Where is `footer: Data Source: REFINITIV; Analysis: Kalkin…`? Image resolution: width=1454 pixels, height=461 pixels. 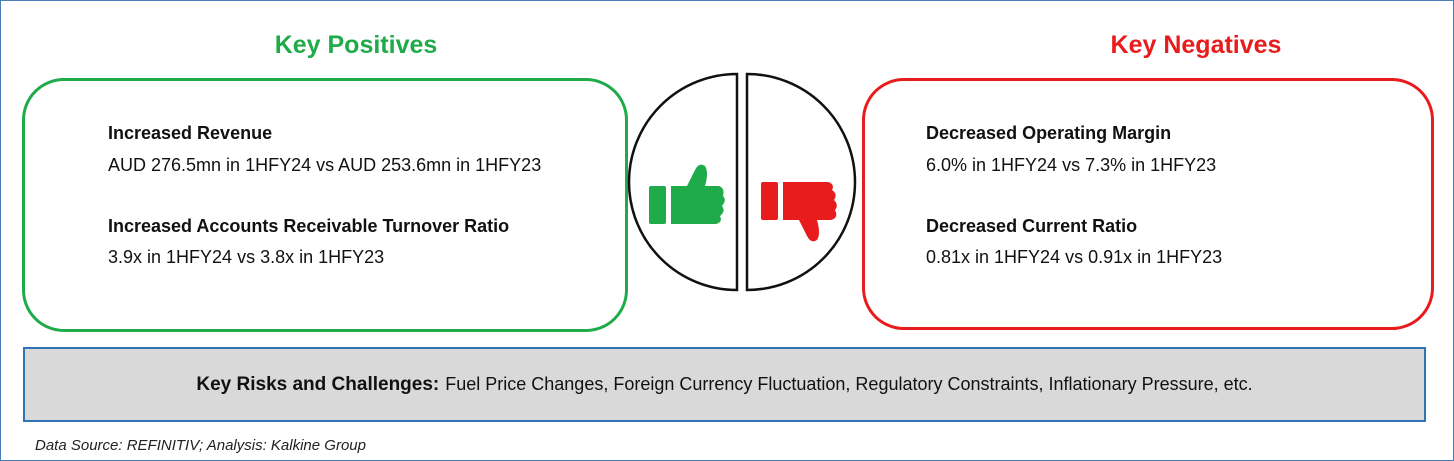
footer: Data Source: REFINITIV; Analysis: Kalkin… is located at coordinates (200, 445).